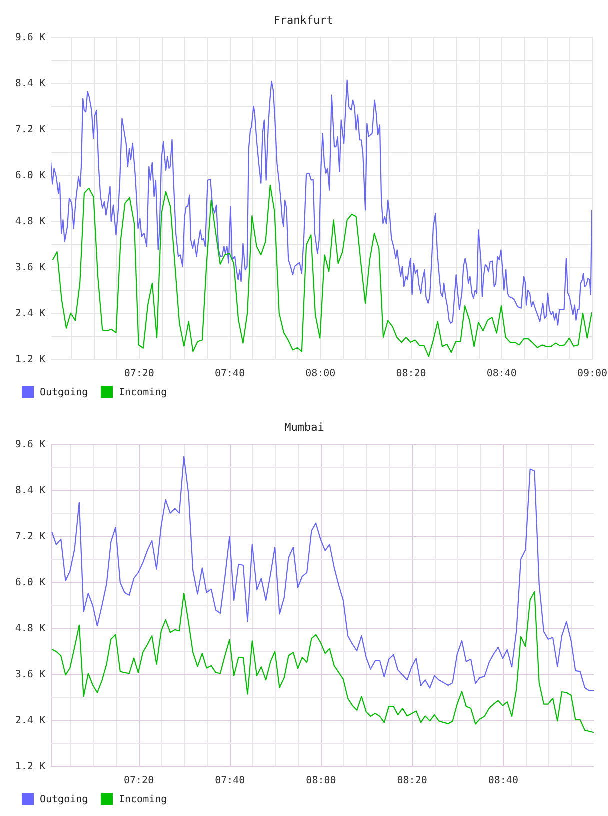 This screenshot has height=816, width=608. I want to click on x-tick-label: 09:00, so click(592, 374).